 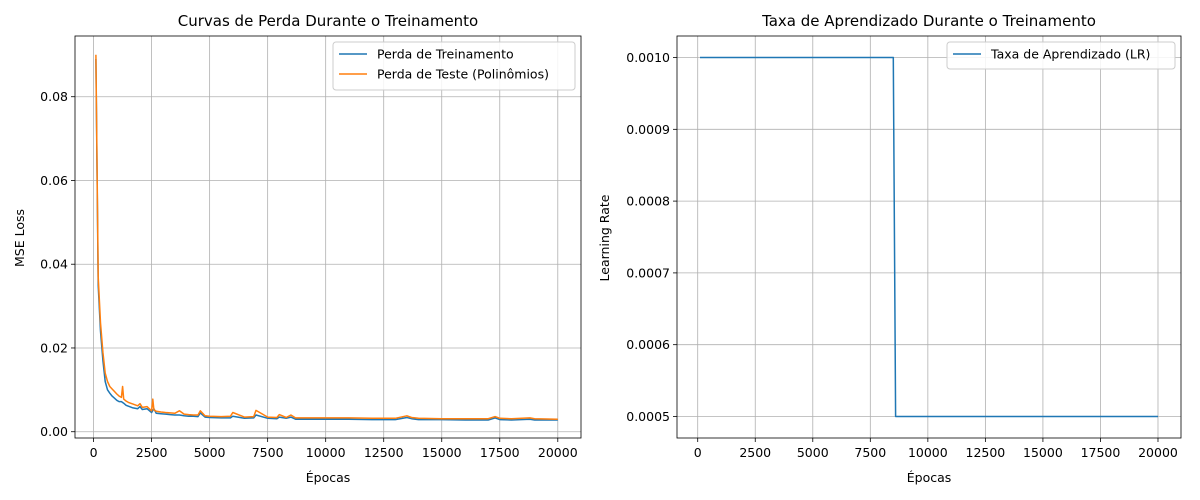 What do you see at coordinates (54, 180) in the screenshot?
I see `c0-ytick-label-3: 0.06` at bounding box center [54, 180].